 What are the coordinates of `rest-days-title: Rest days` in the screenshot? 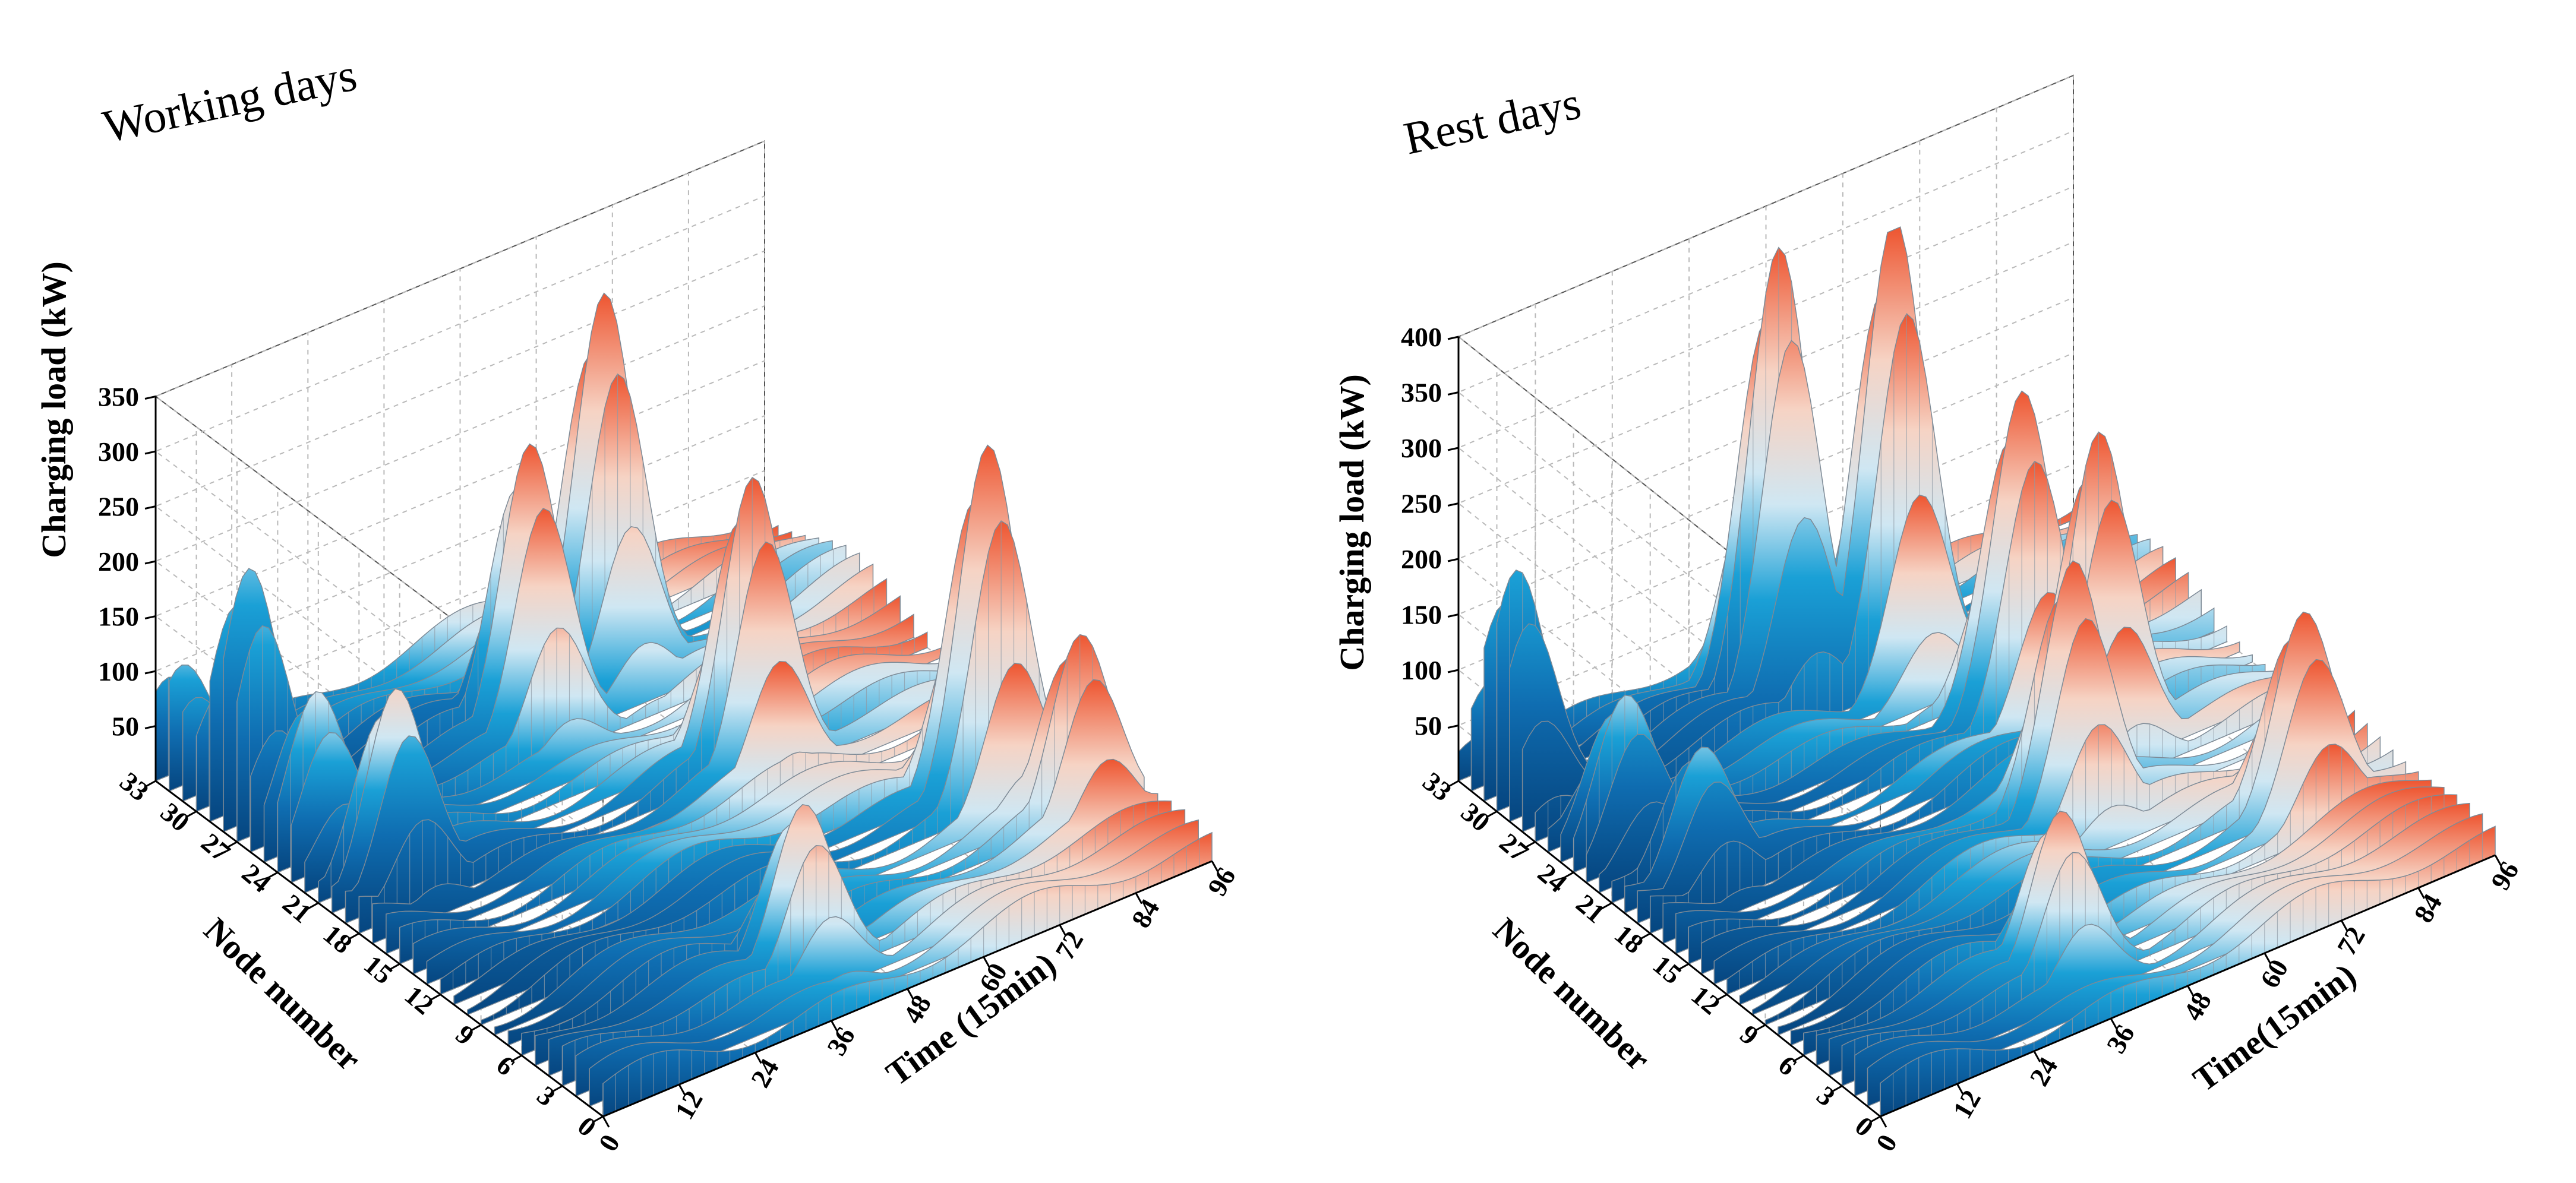 It's located at (1492, 121).